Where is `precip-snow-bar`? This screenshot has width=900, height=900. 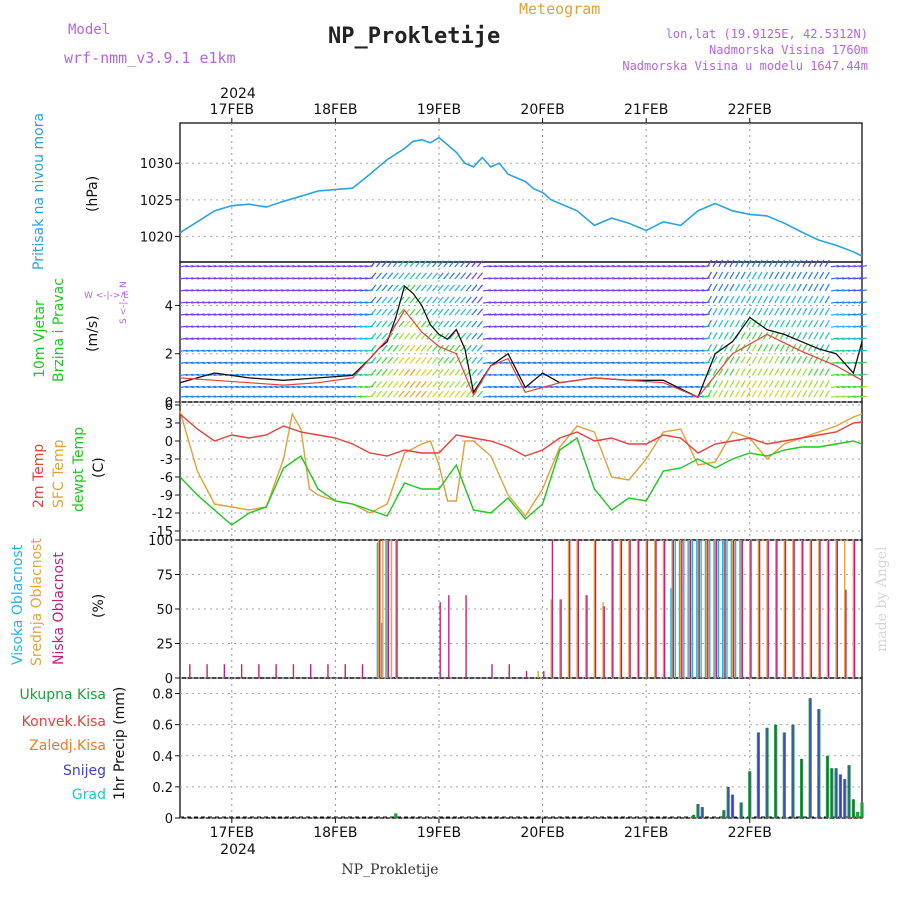
precip-snow-bar is located at coordinates (836, 793).